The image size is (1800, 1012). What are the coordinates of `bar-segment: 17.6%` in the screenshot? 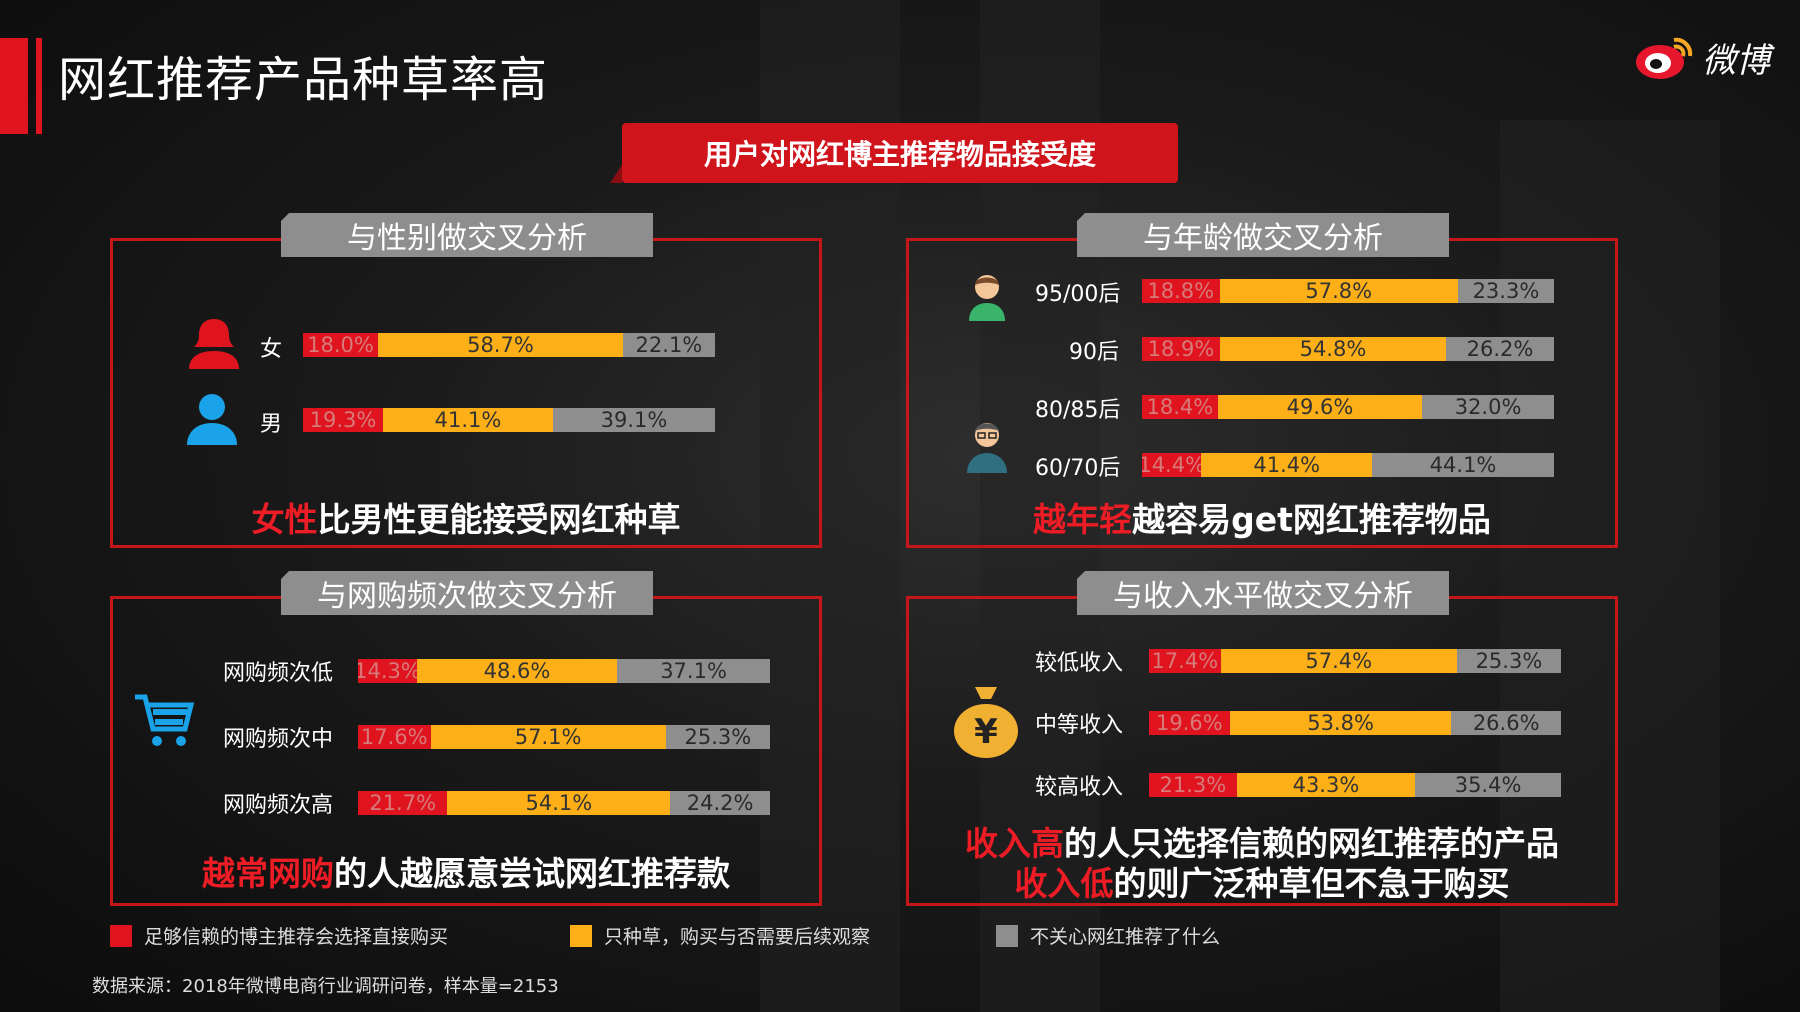 It's located at (394, 737).